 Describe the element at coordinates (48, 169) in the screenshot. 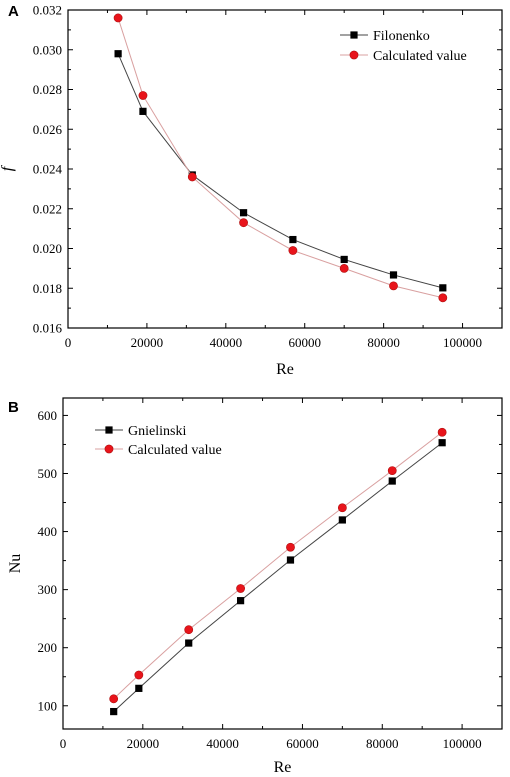

I see `y-tick-label: 0.024` at that location.